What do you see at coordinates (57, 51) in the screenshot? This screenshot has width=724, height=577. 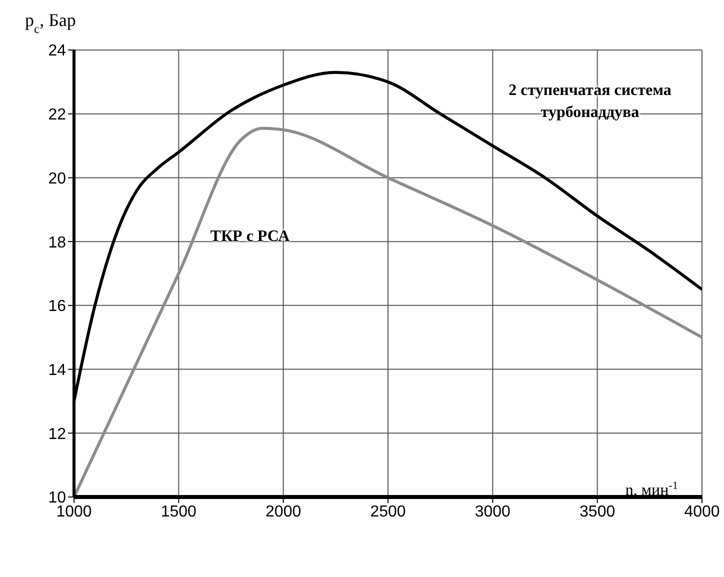 I see `y-tick-label: 24` at bounding box center [57, 51].